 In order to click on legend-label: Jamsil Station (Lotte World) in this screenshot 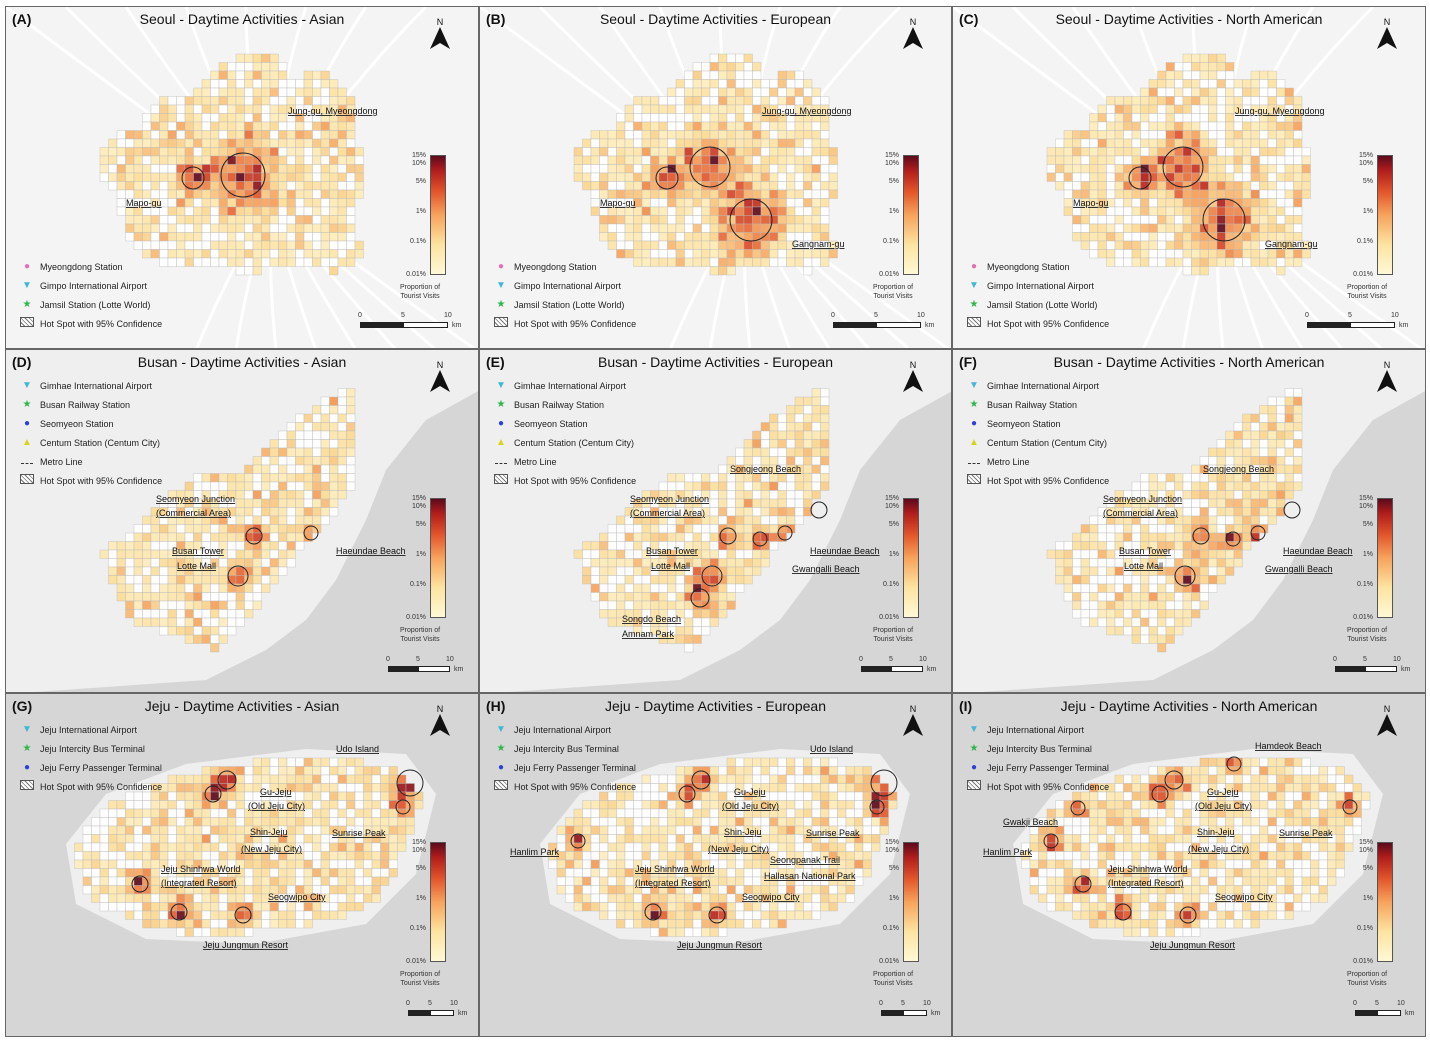, I will do `click(569, 304)`.